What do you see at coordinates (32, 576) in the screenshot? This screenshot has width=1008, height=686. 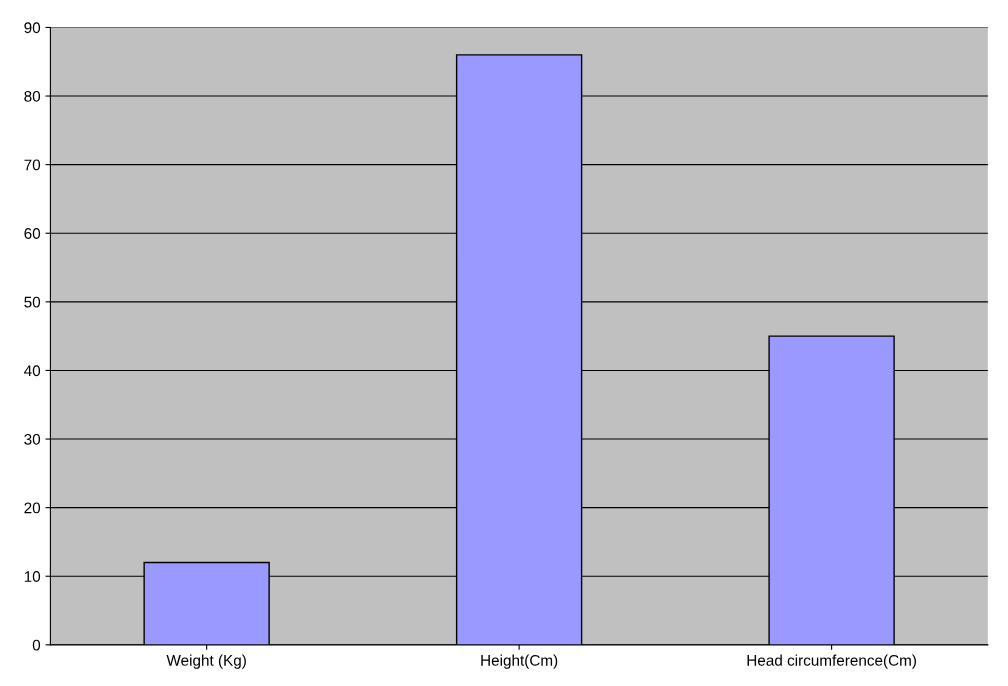 I see `y-tick-label: 10` at bounding box center [32, 576].